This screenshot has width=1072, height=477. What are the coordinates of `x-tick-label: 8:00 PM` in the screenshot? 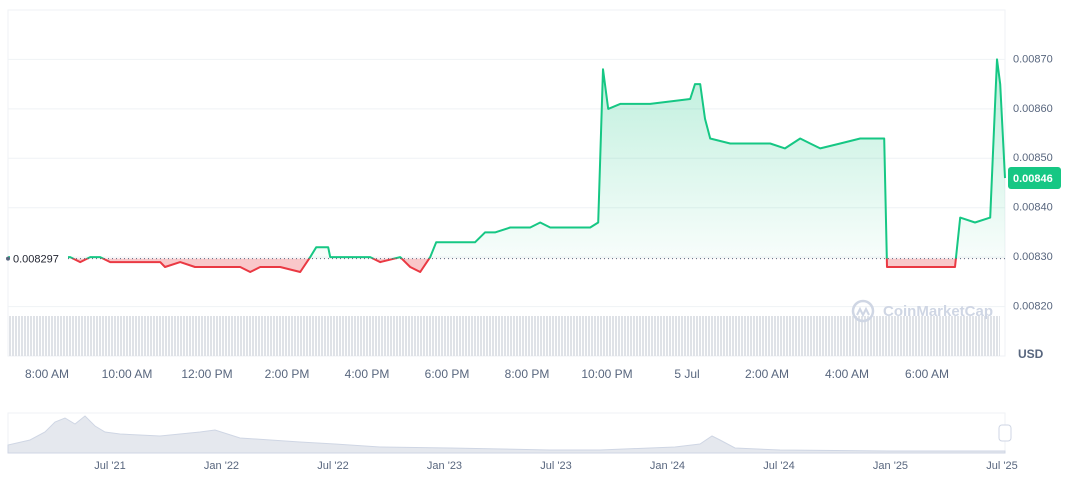 It's located at (527, 374).